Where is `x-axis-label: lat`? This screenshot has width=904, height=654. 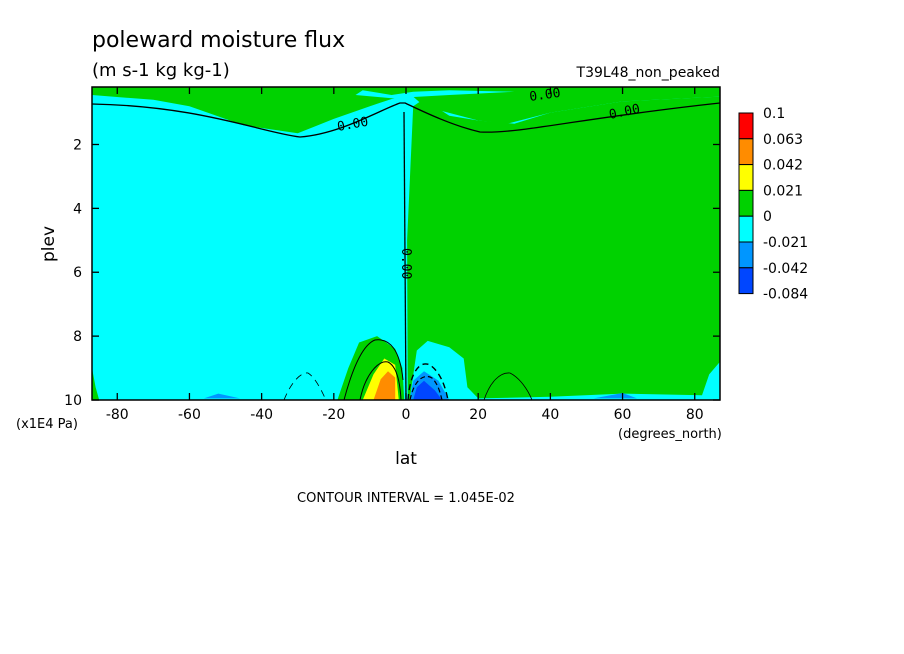 x-axis-label: lat is located at coordinates (406, 459).